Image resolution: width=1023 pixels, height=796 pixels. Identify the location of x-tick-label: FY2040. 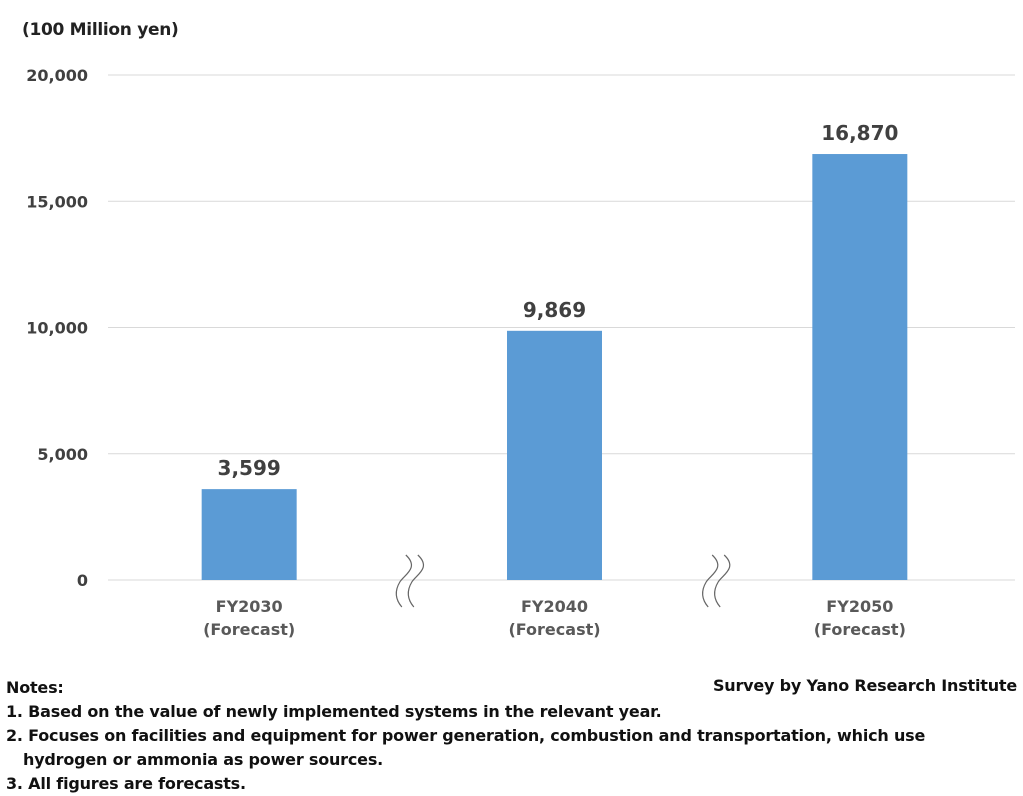
(554, 606).